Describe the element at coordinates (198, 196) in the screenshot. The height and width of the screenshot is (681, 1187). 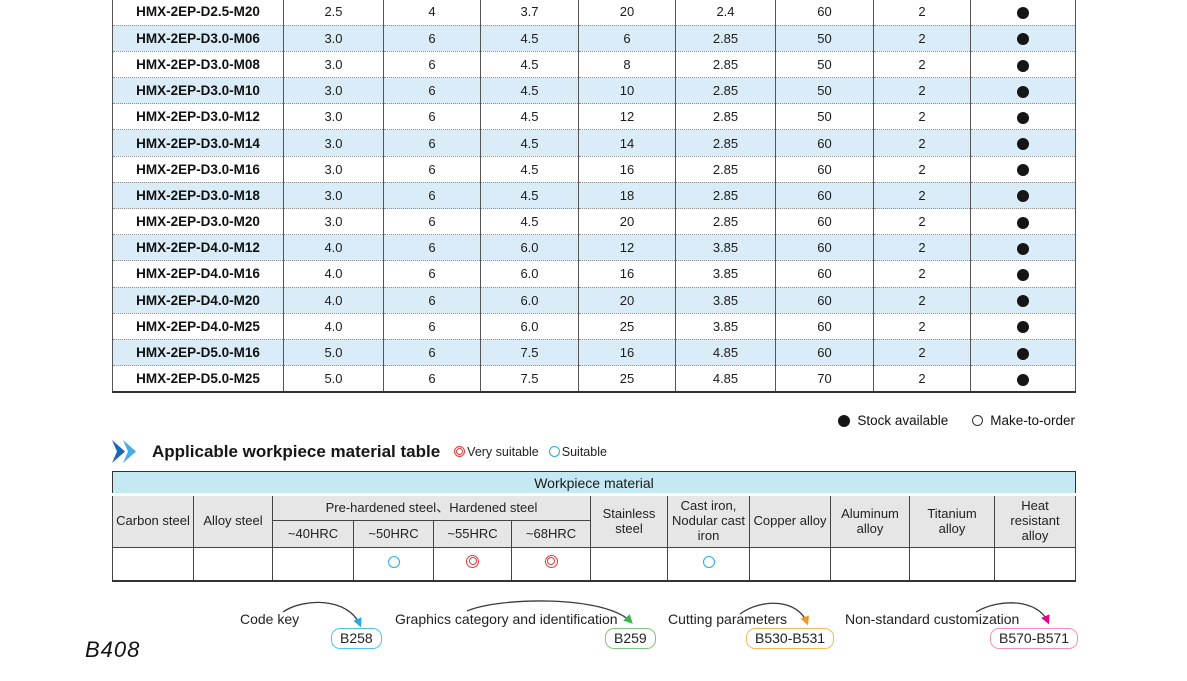
I see `model-cell: HMX-2EP-D3.0-M18` at that location.